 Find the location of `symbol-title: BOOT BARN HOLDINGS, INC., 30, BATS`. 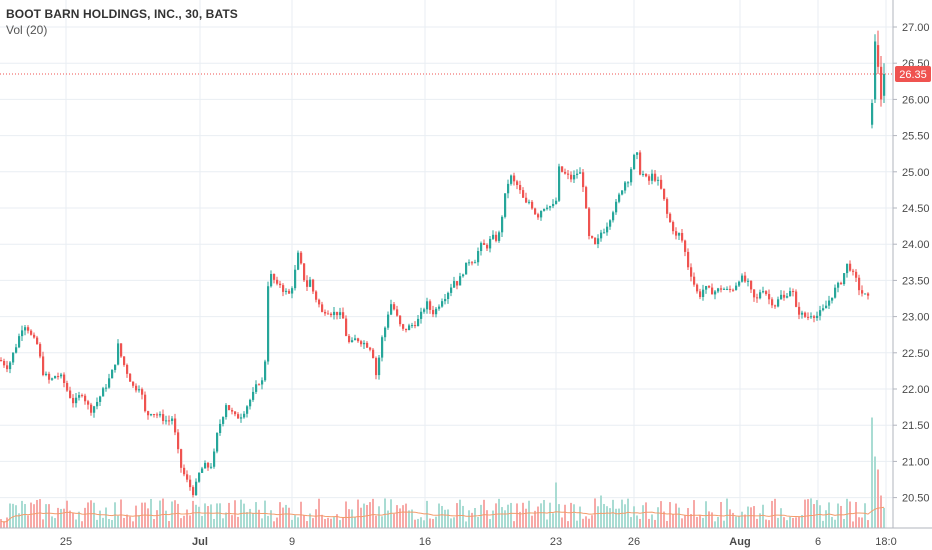

symbol-title: BOOT BARN HOLDINGS, INC., 30, BATS is located at coordinates (122, 14).